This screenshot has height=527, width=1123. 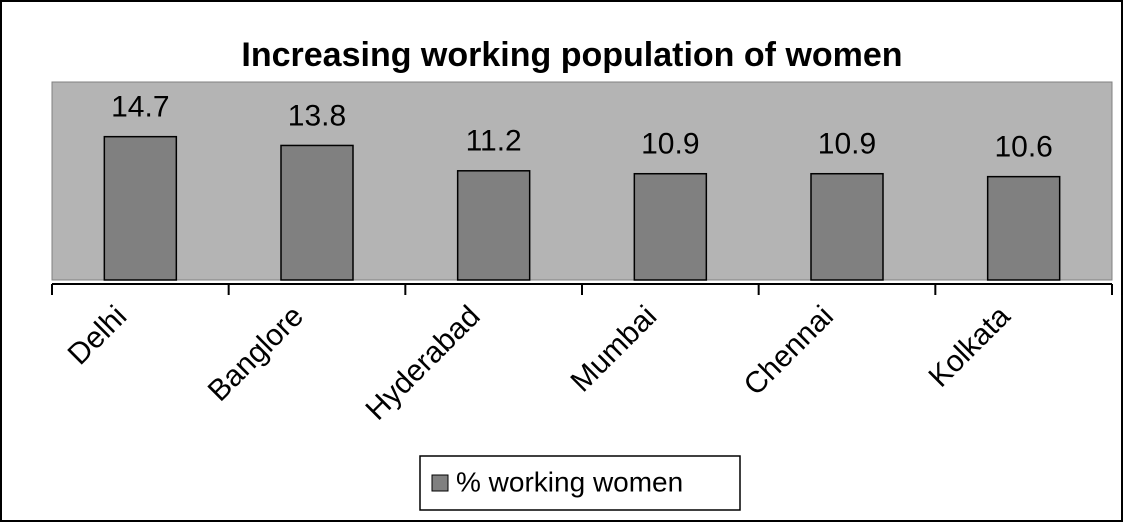 What do you see at coordinates (571, 55) in the screenshot?
I see `chart-title: Increasing working population of women` at bounding box center [571, 55].